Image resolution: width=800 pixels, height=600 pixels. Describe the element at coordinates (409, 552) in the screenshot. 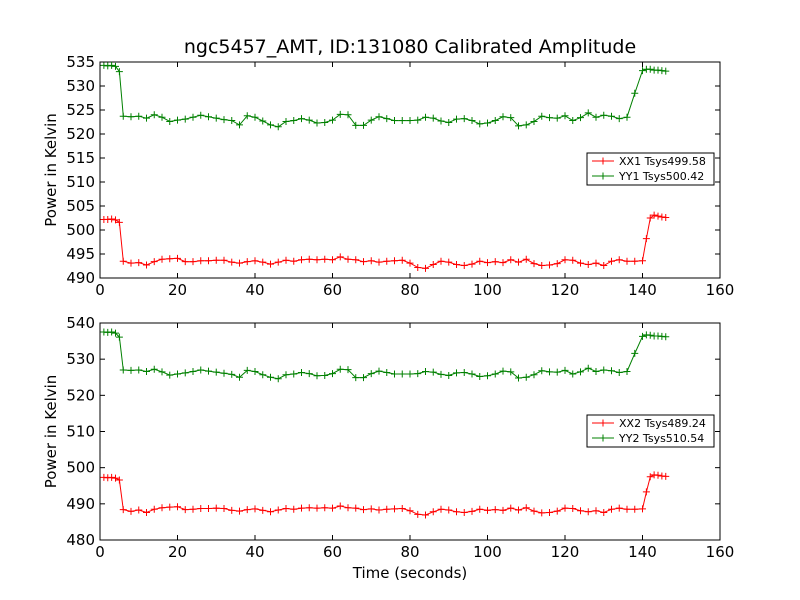

I see `x-tick-label: 80` at that location.